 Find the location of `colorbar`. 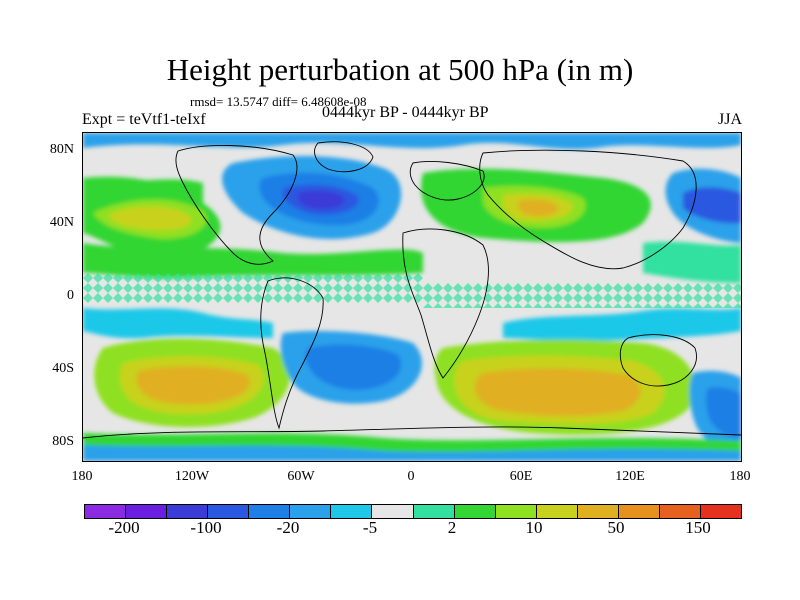

colorbar is located at coordinates (413, 511).